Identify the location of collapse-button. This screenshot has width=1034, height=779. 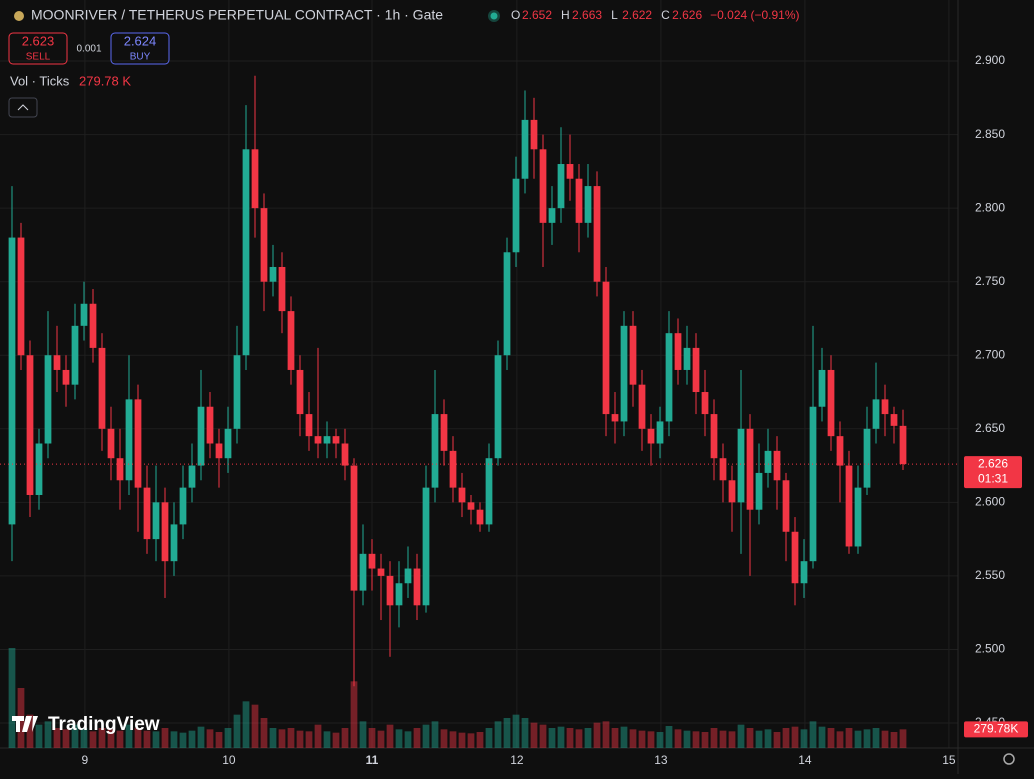
(23, 107).